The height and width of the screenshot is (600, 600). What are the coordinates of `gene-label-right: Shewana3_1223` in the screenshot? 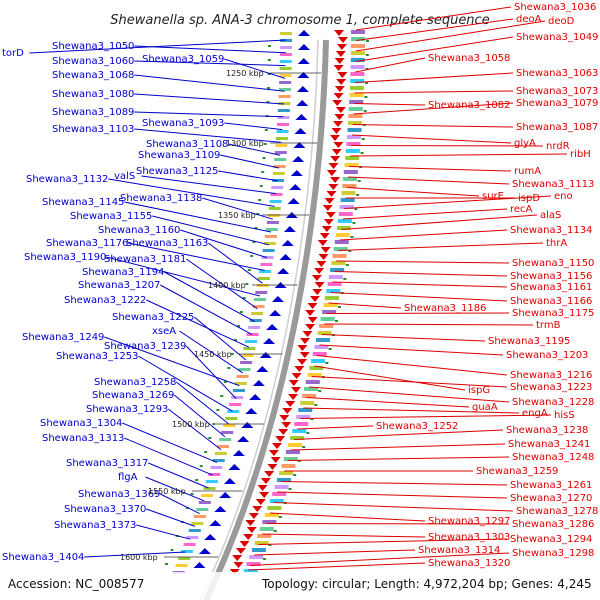 It's located at (551, 387).